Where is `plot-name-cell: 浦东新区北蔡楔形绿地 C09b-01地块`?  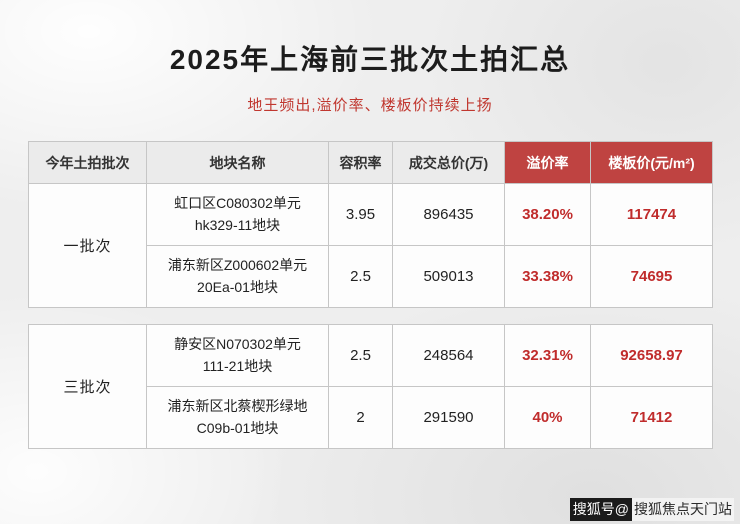
plot-name-cell: 浦东新区北蔡楔形绿地 C09b-01地块 is located at coordinates (237, 417).